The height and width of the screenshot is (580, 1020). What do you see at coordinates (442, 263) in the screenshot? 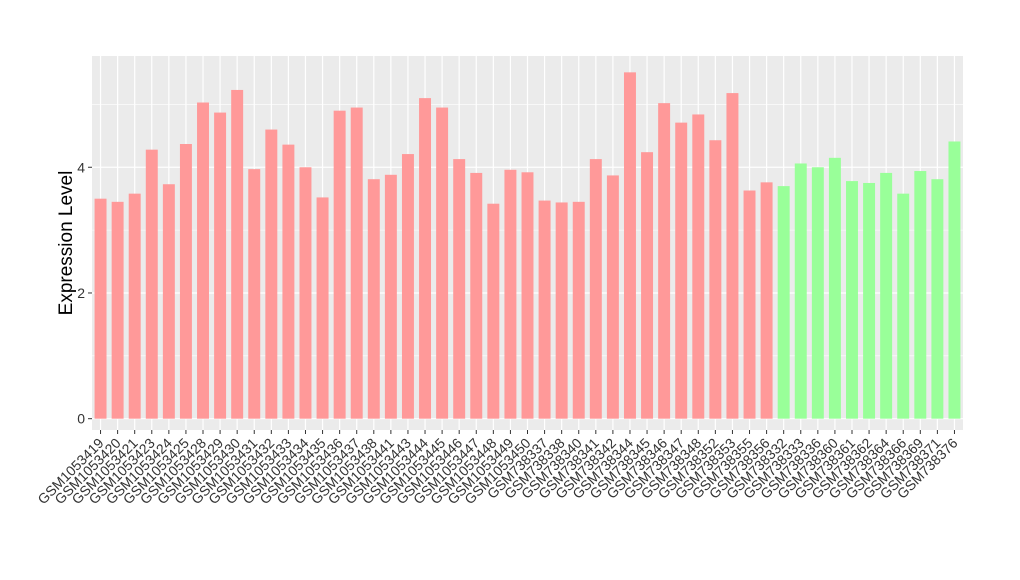
I see `bar-GSM1053445` at bounding box center [442, 263].